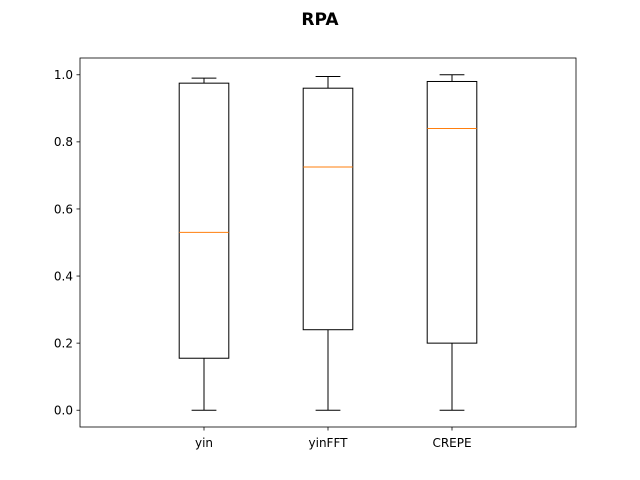 This screenshot has width=640, height=480. Describe the element at coordinates (452, 212) in the screenshot. I see `box-CREPE` at that location.